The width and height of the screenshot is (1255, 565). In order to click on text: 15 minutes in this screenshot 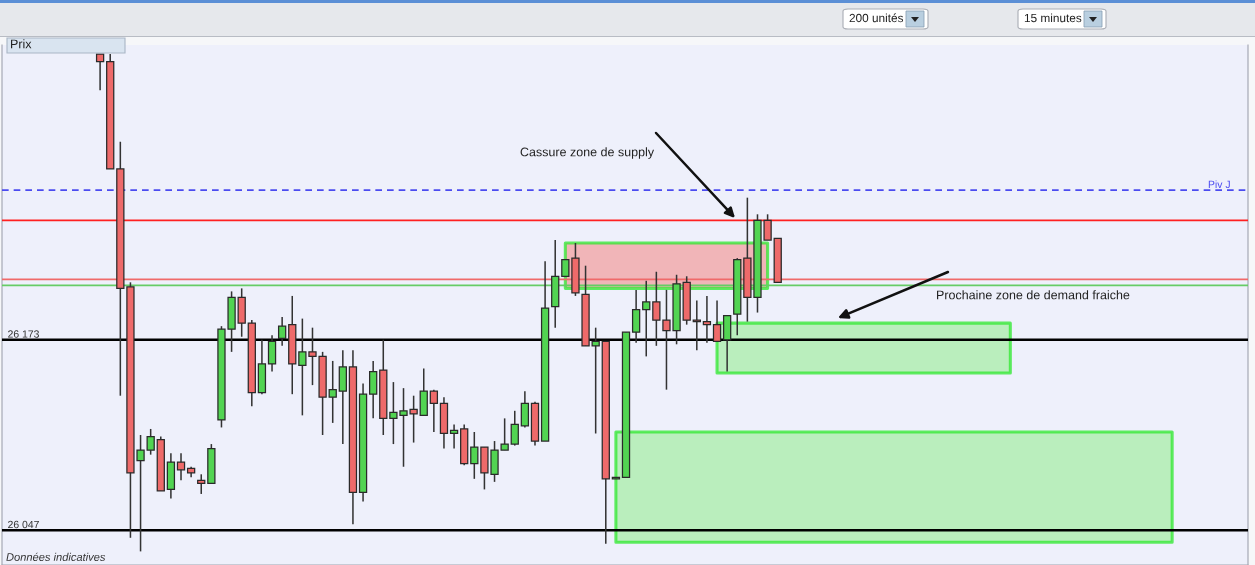, I will do `click(1053, 18)`.